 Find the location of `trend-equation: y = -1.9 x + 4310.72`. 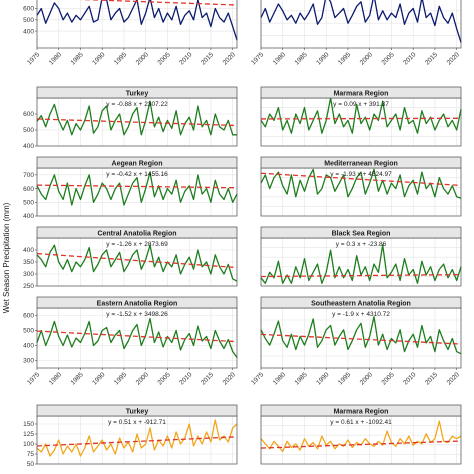

trend-equation: y = -1.9 x + 4310.72 is located at coordinates (361, 314).